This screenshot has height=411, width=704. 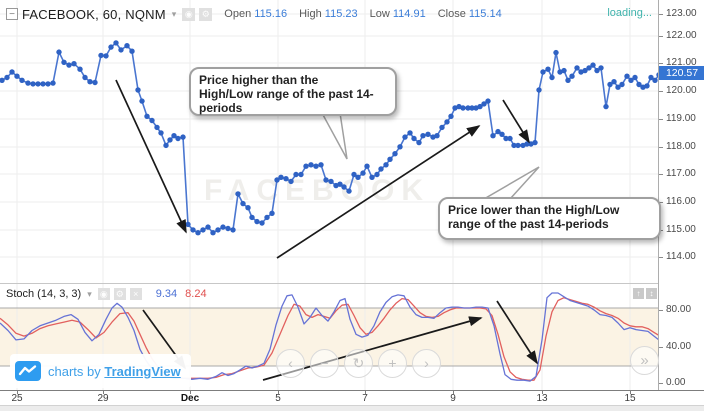 I want to click on high-value: 115.23, so click(x=341, y=14).